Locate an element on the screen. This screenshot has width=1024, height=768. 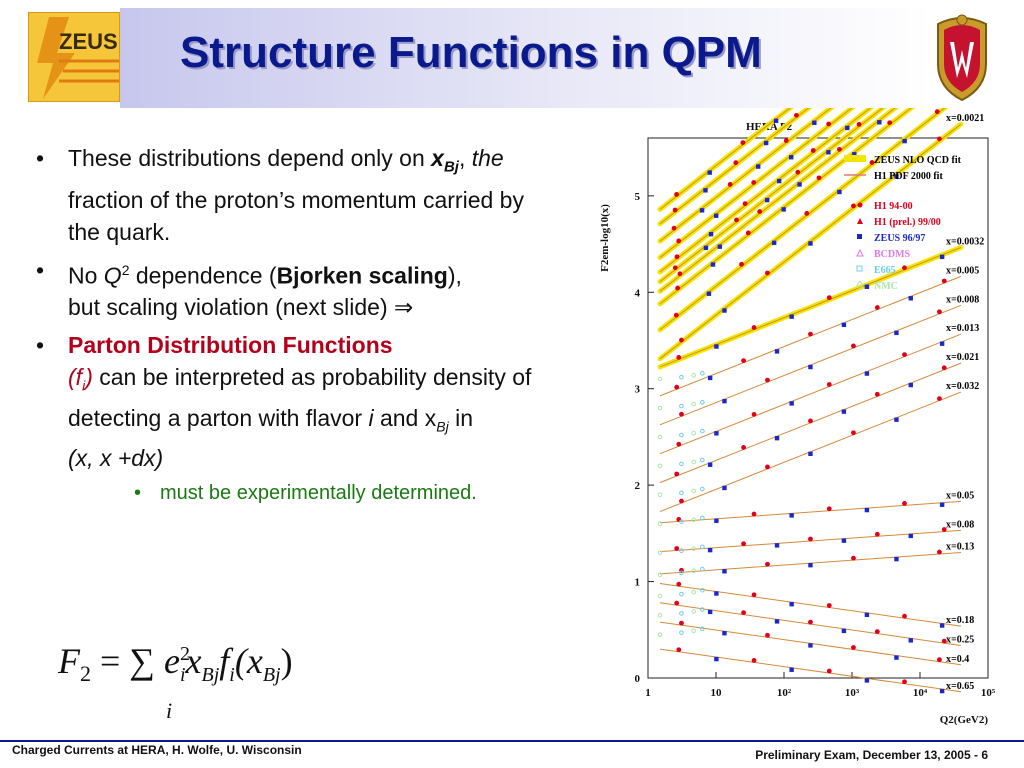
title-band is located at coordinates (526, 58).